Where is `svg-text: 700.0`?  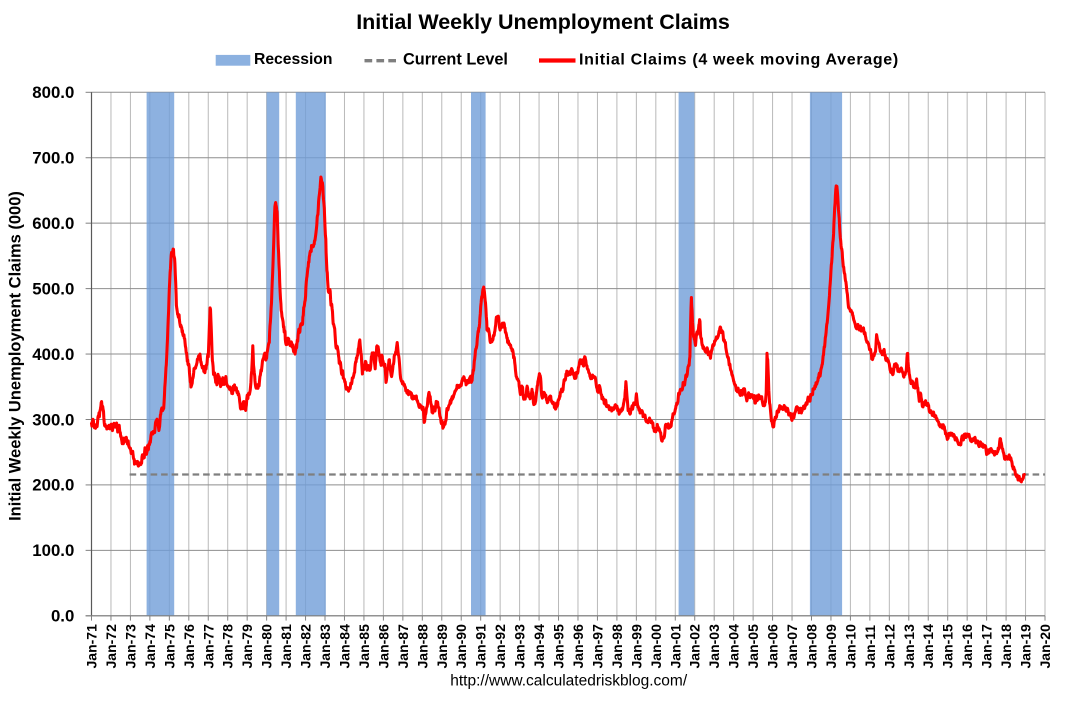 svg-text: 700.0 is located at coordinates (53, 158).